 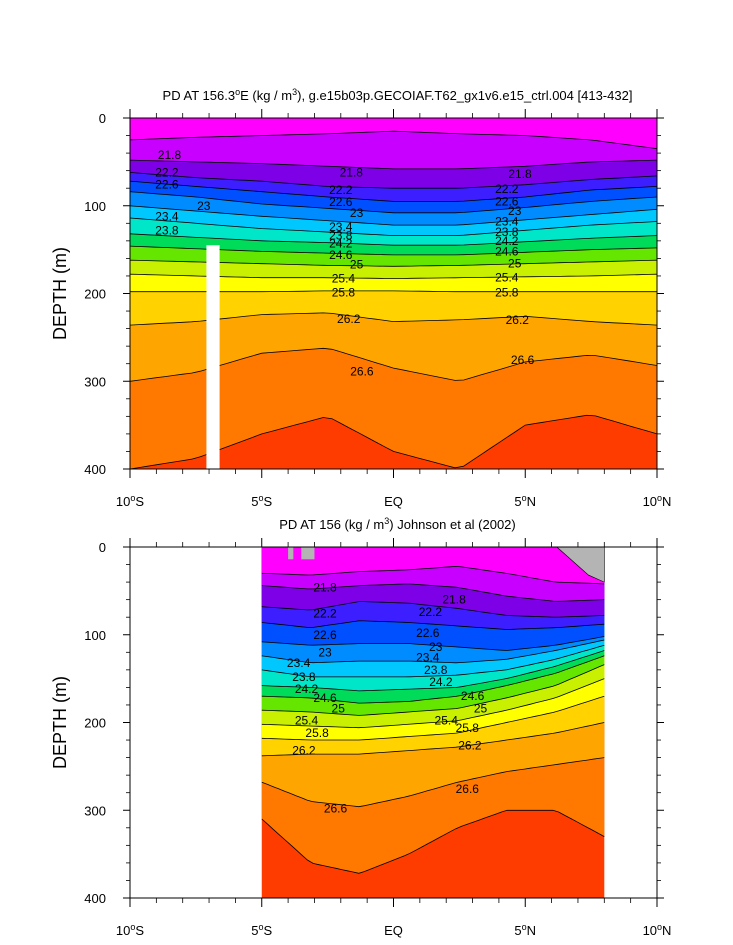 I want to click on y-tick-label: 0, so click(x=102, y=547).